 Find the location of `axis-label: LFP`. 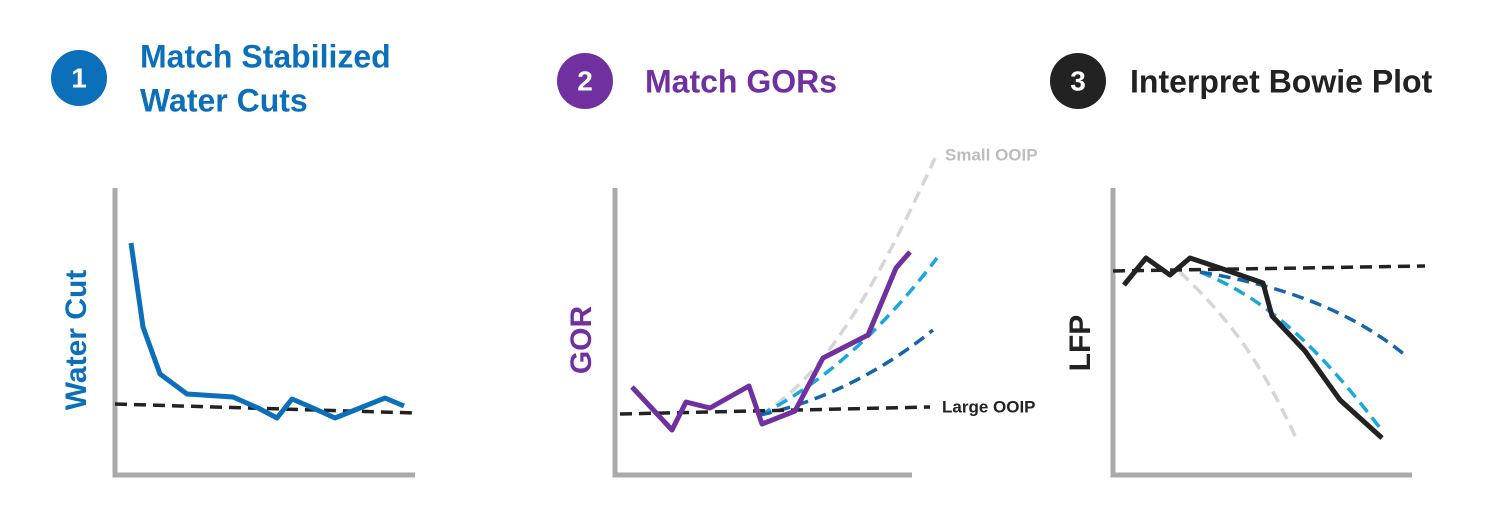

axis-label: LFP is located at coordinates (1080, 343).